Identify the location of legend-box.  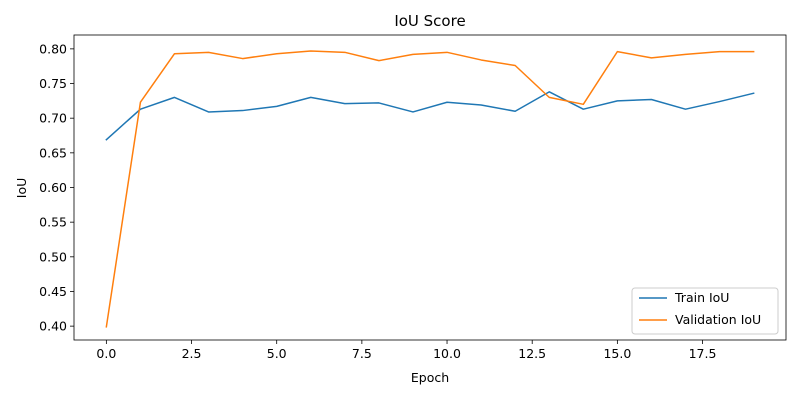
(705, 311).